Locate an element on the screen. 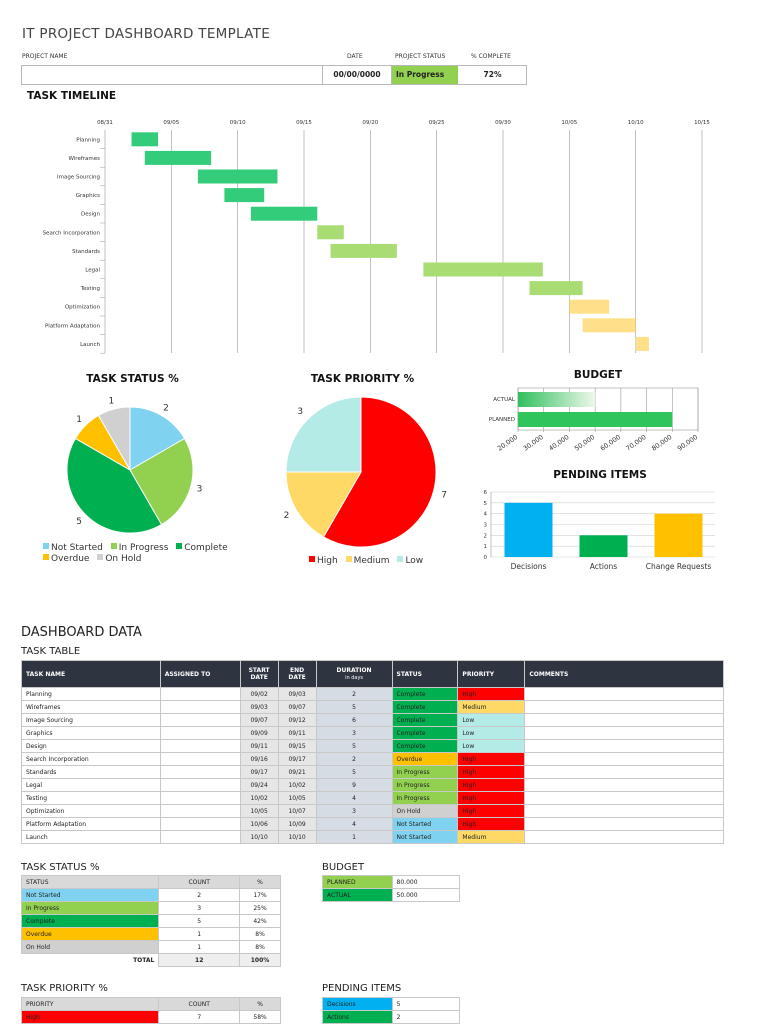  table-row: In Progress 3 25% is located at coordinates (150, 908).